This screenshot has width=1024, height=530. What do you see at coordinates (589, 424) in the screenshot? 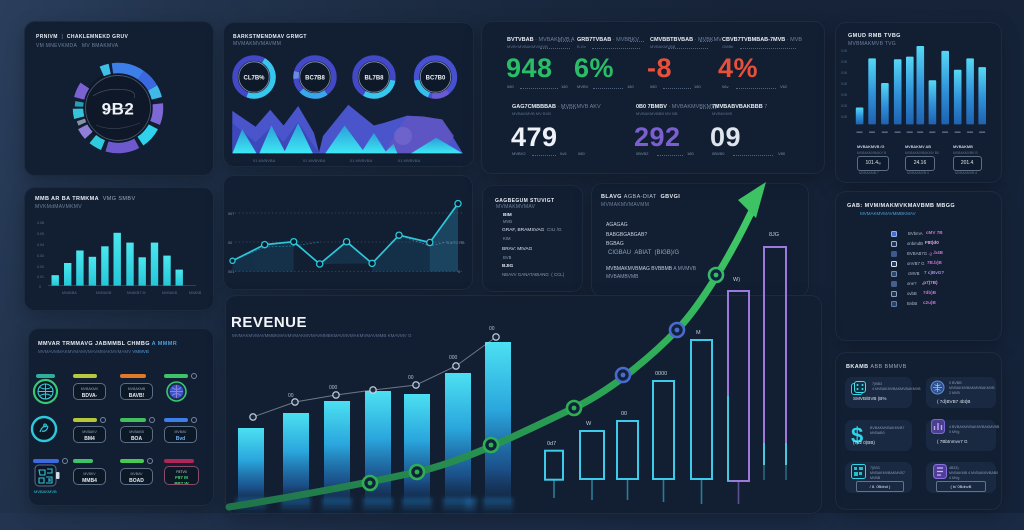
I see `svg-text: W` at bounding box center [589, 424].